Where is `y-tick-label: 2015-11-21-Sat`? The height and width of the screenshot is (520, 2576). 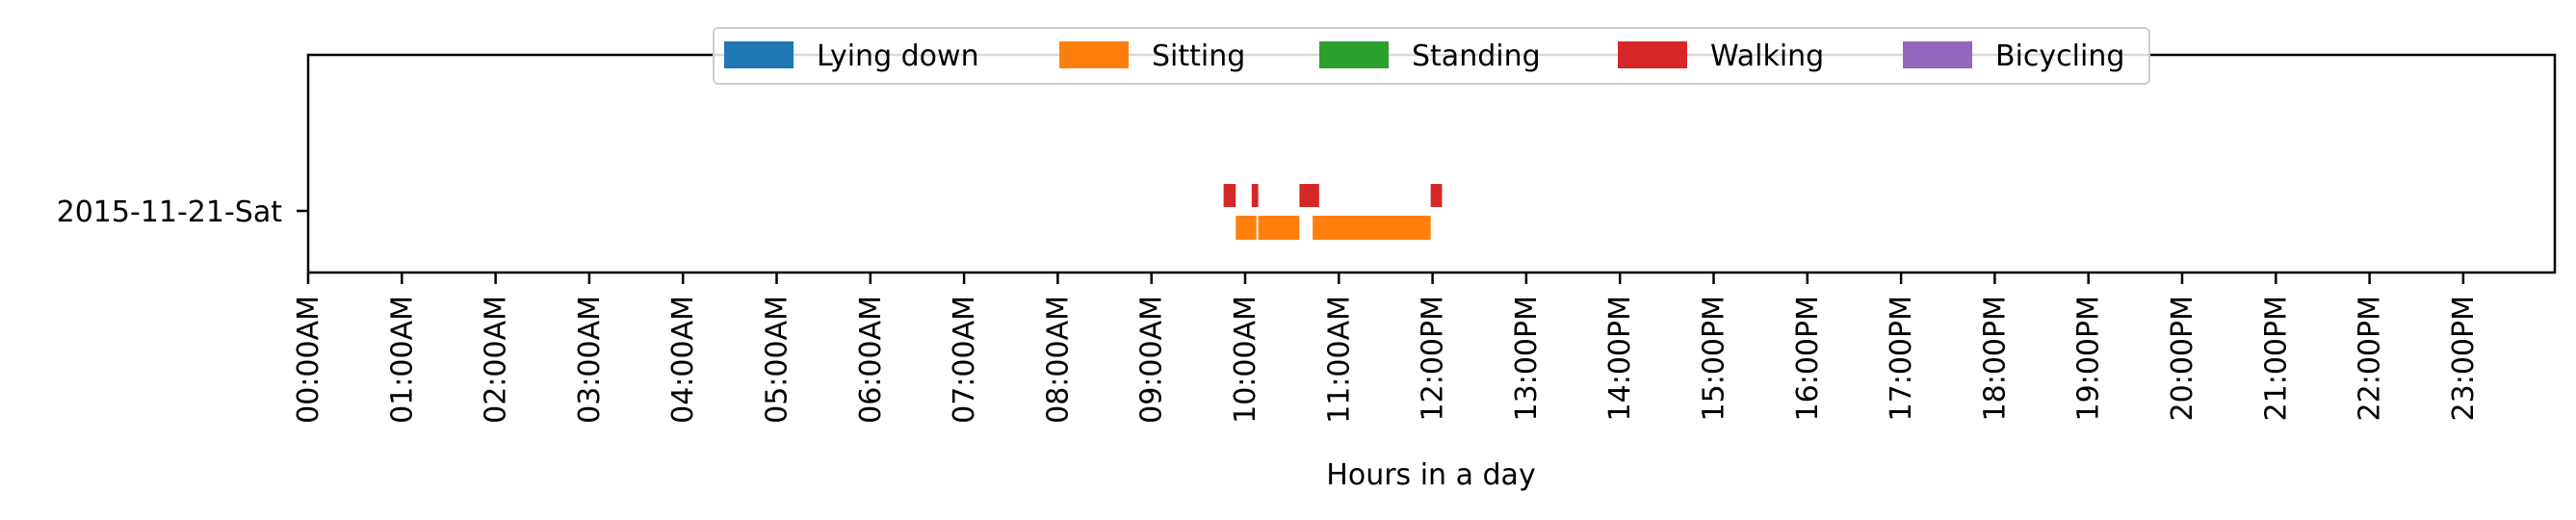
y-tick-label: 2015-11-21-Sat is located at coordinates (170, 212).